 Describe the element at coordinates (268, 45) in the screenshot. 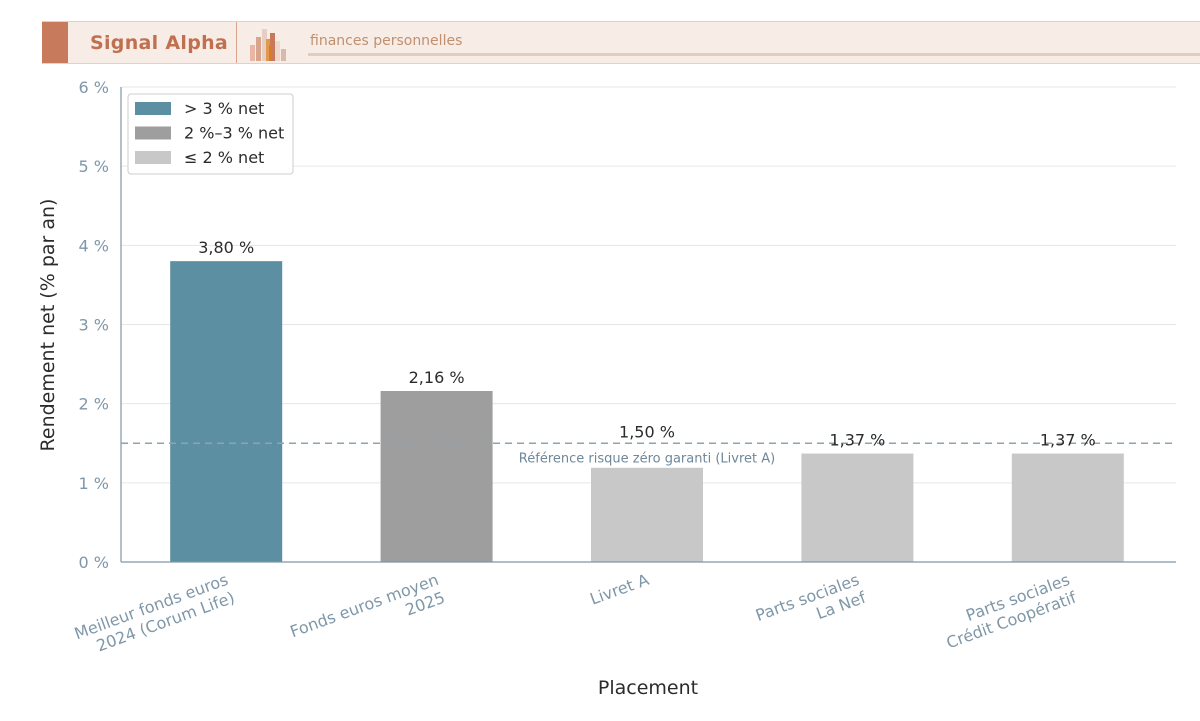

I see `bar-chart-logo-icon` at that location.